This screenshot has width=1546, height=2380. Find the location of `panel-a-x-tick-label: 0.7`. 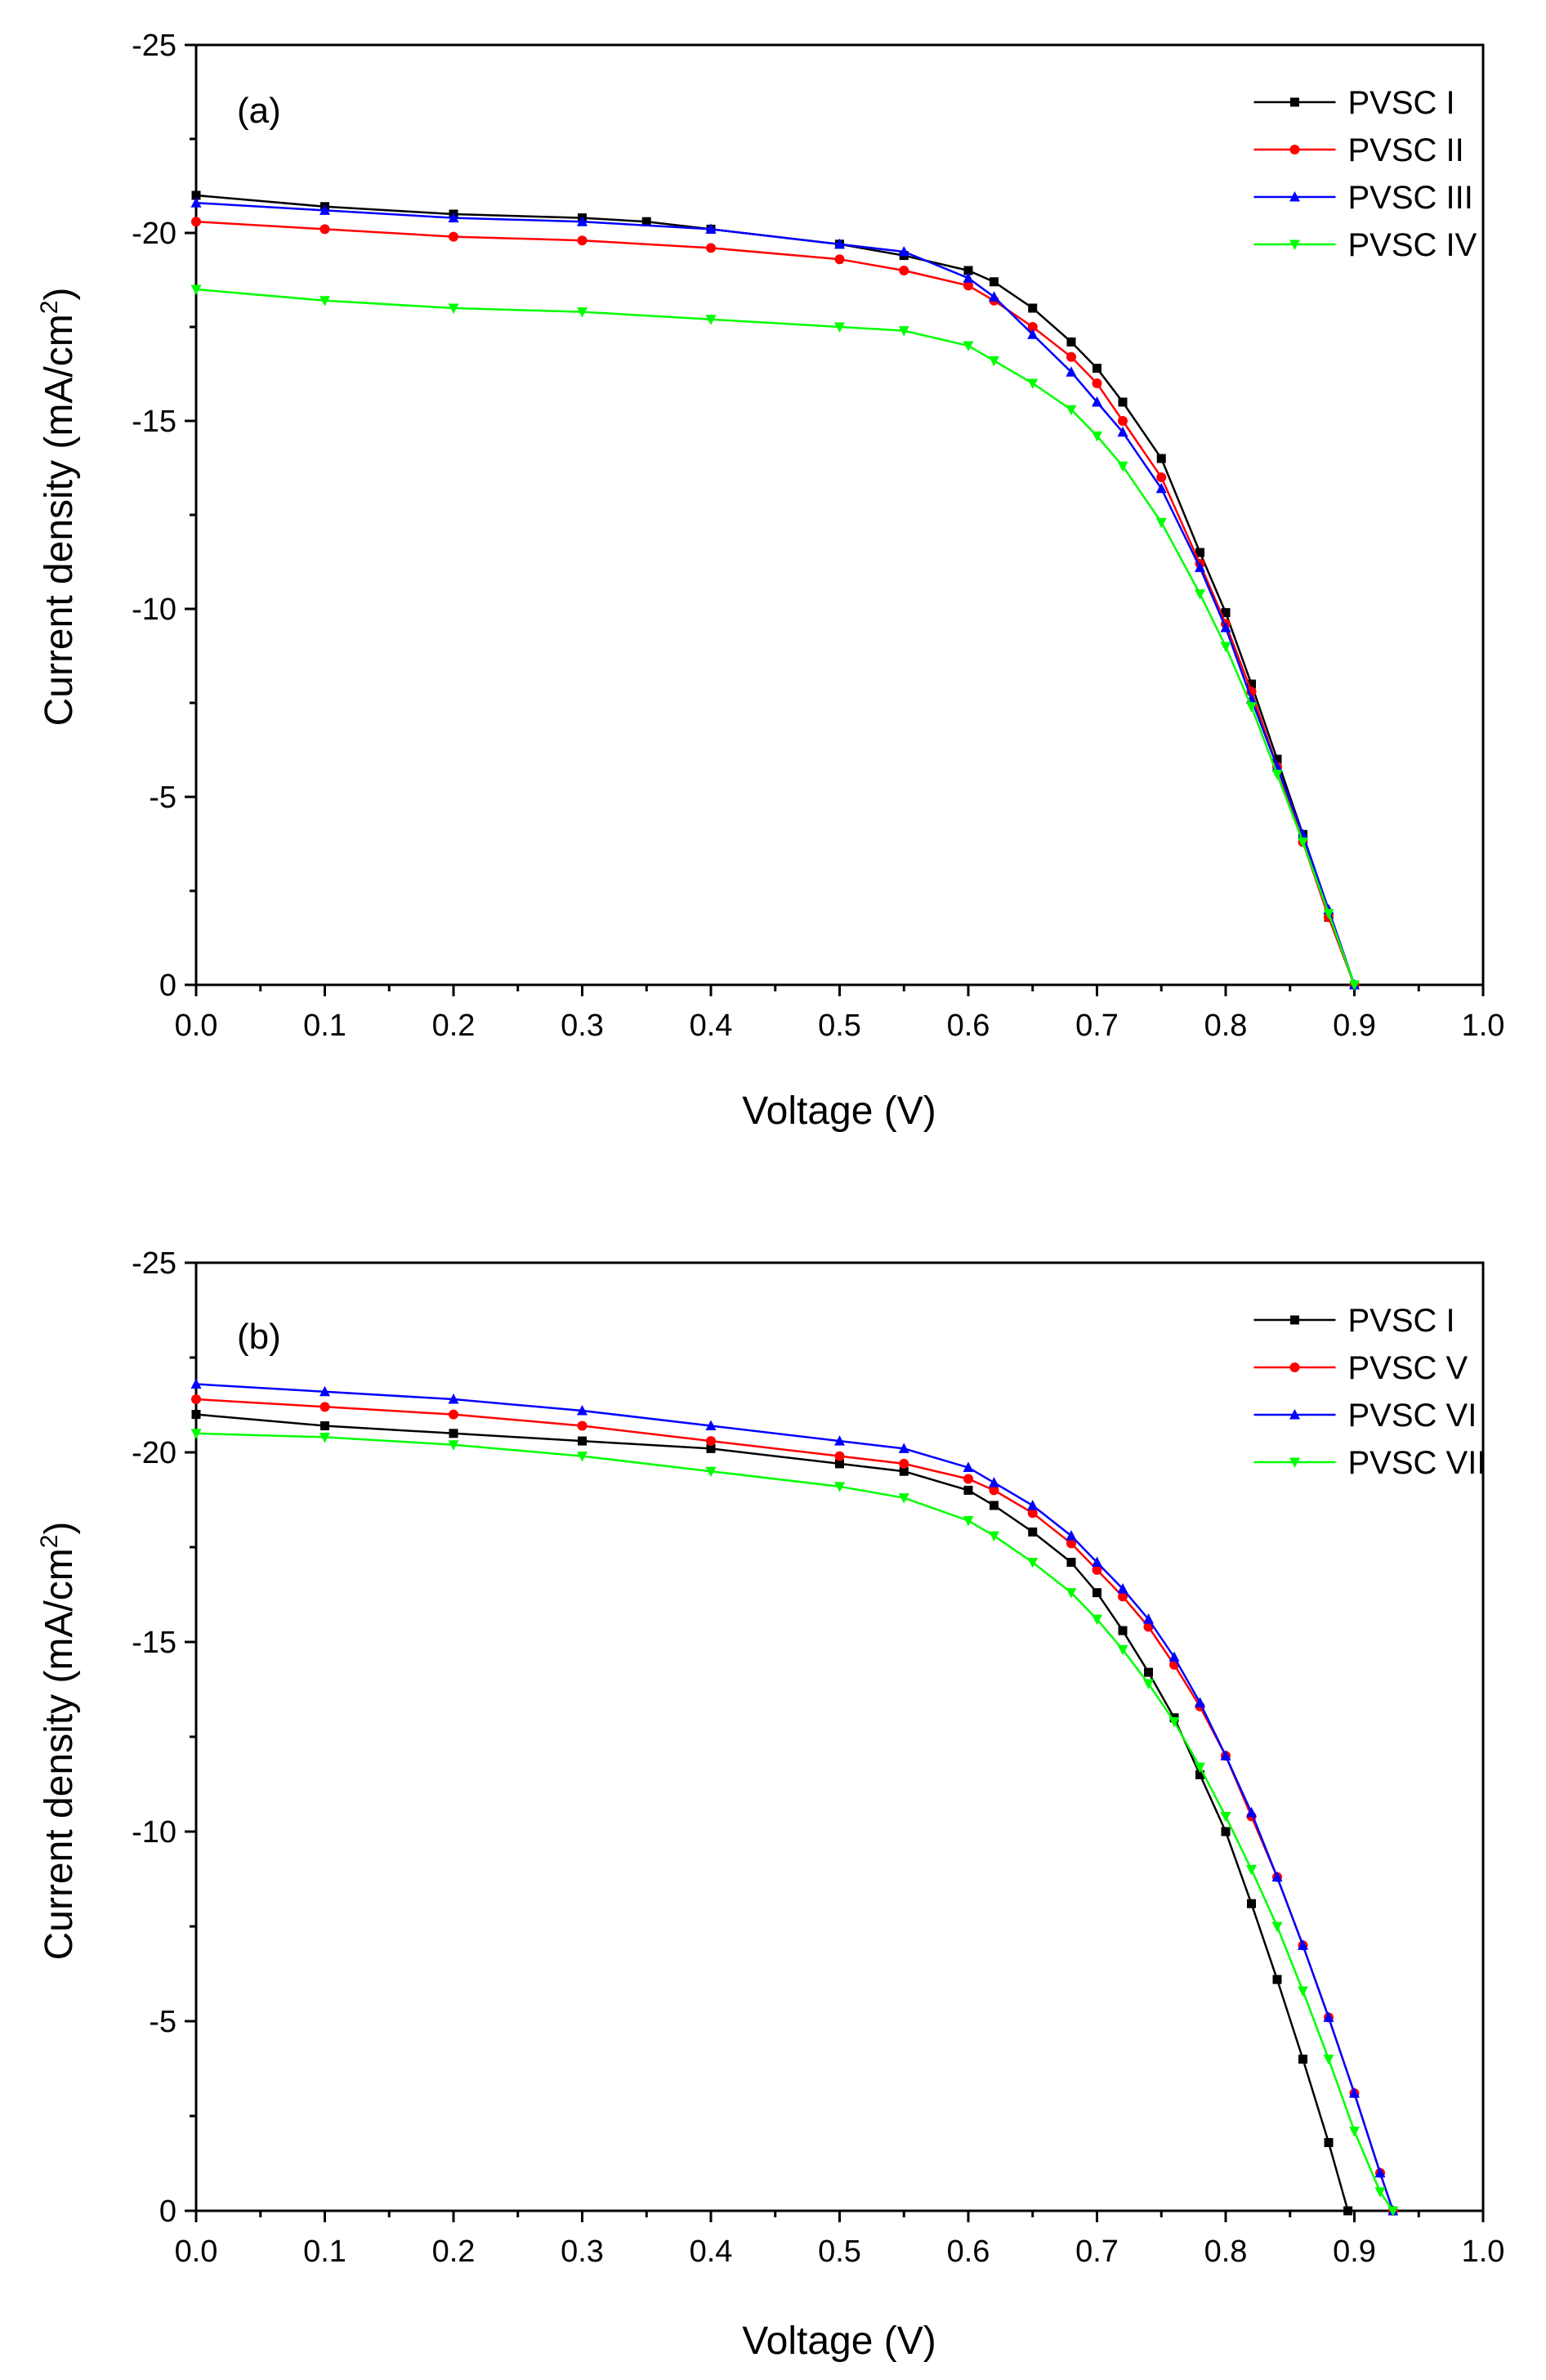

panel-a-x-tick-label: 0.7 is located at coordinates (1097, 1026).